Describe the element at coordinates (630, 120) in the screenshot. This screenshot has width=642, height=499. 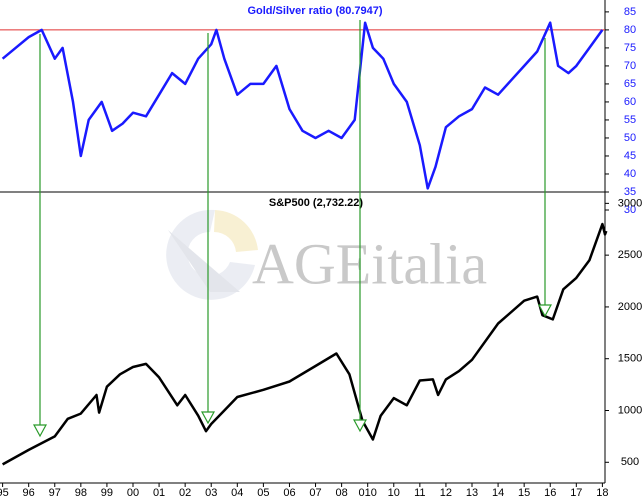
I see `y-tick-label: 55` at that location.